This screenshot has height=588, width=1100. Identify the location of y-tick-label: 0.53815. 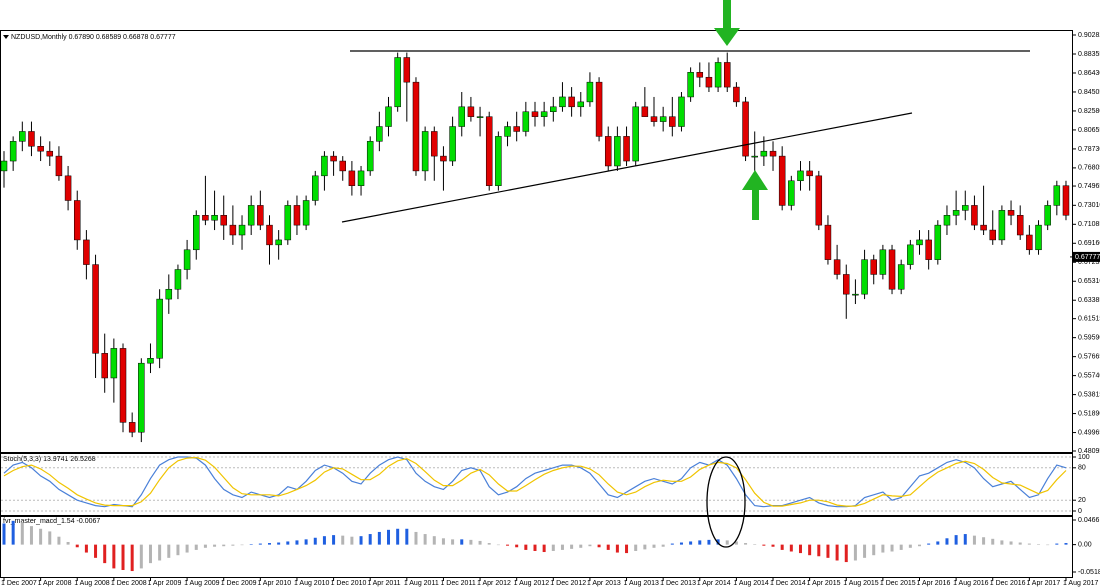
(1089, 394).